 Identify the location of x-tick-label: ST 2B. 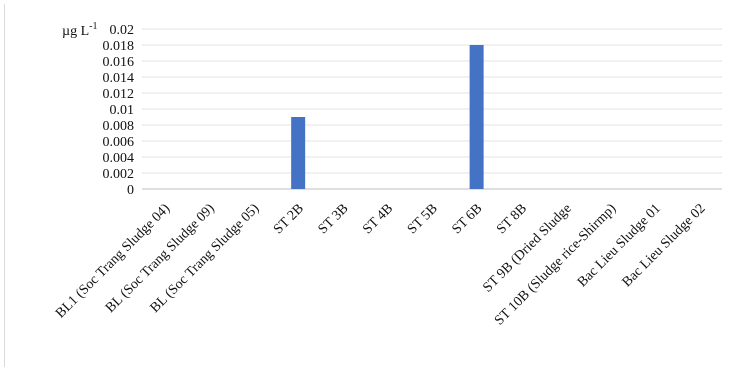
(289, 219).